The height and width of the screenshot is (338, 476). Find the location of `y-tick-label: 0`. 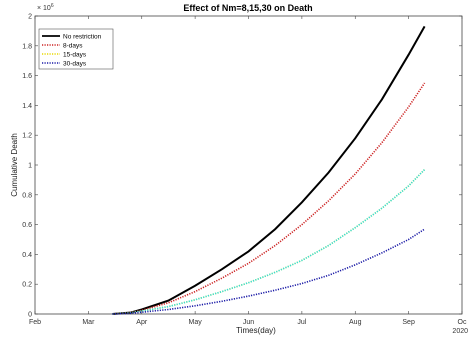

y-tick-label: 0 is located at coordinates (30, 315).